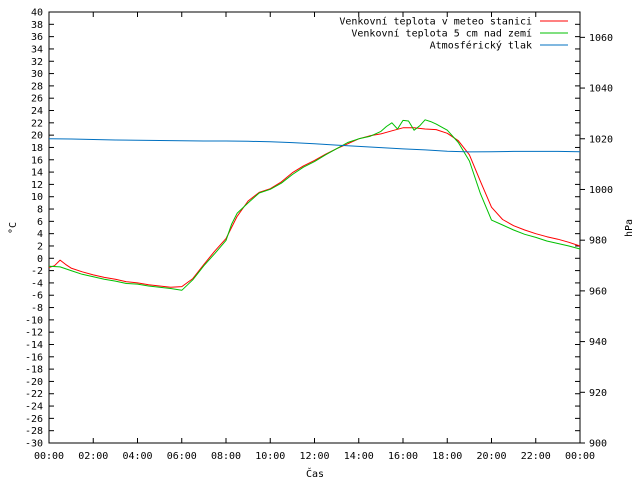 Image resolution: width=640 pixels, height=480 pixels. Describe the element at coordinates (359, 456) in the screenshot. I see `x-tick-label: 14:00` at that location.